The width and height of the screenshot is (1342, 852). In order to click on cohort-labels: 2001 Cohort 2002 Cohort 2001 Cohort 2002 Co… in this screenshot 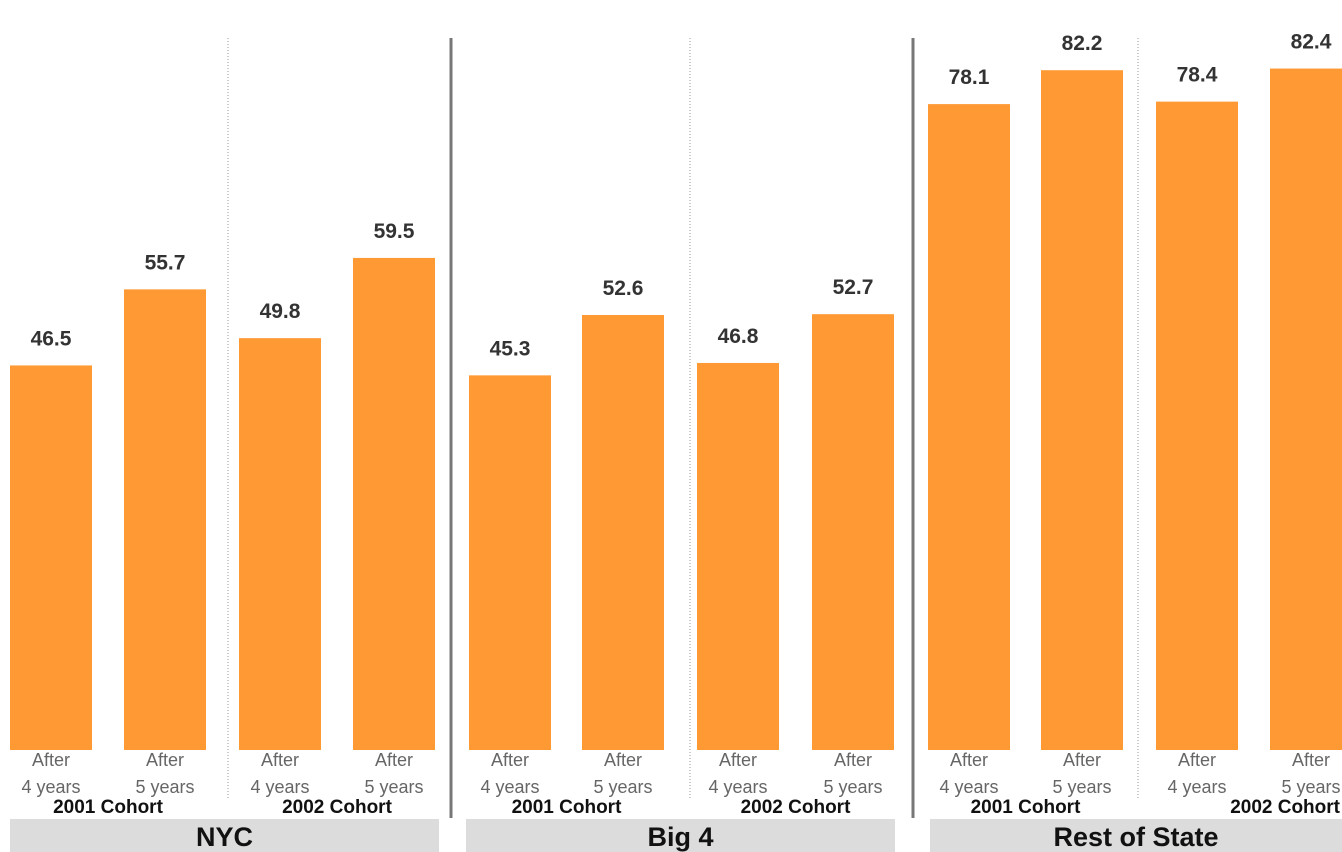, I will do `click(697, 807)`.